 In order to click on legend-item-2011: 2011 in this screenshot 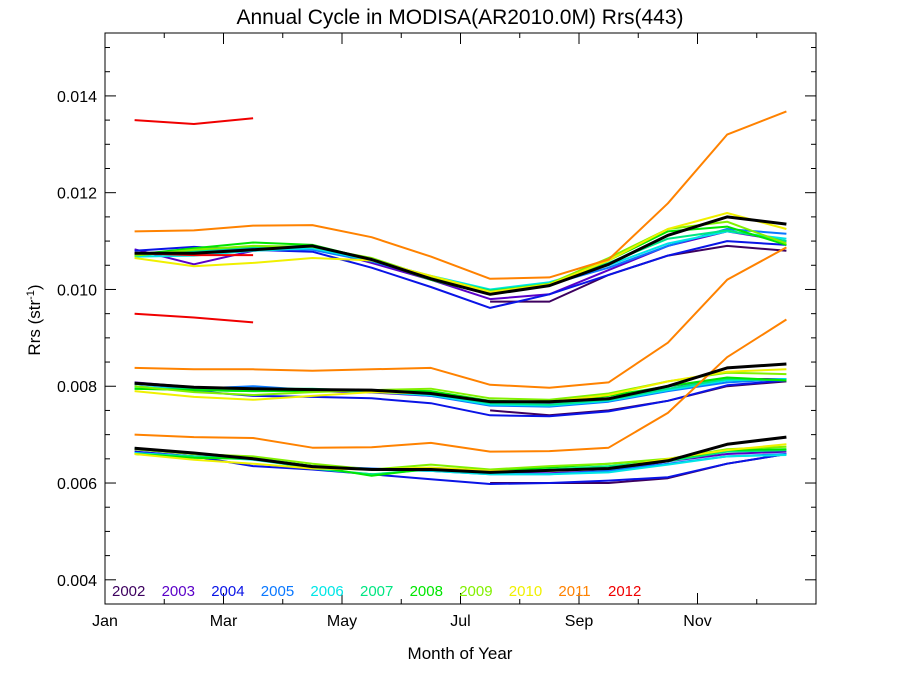, I will do `click(574, 591)`.